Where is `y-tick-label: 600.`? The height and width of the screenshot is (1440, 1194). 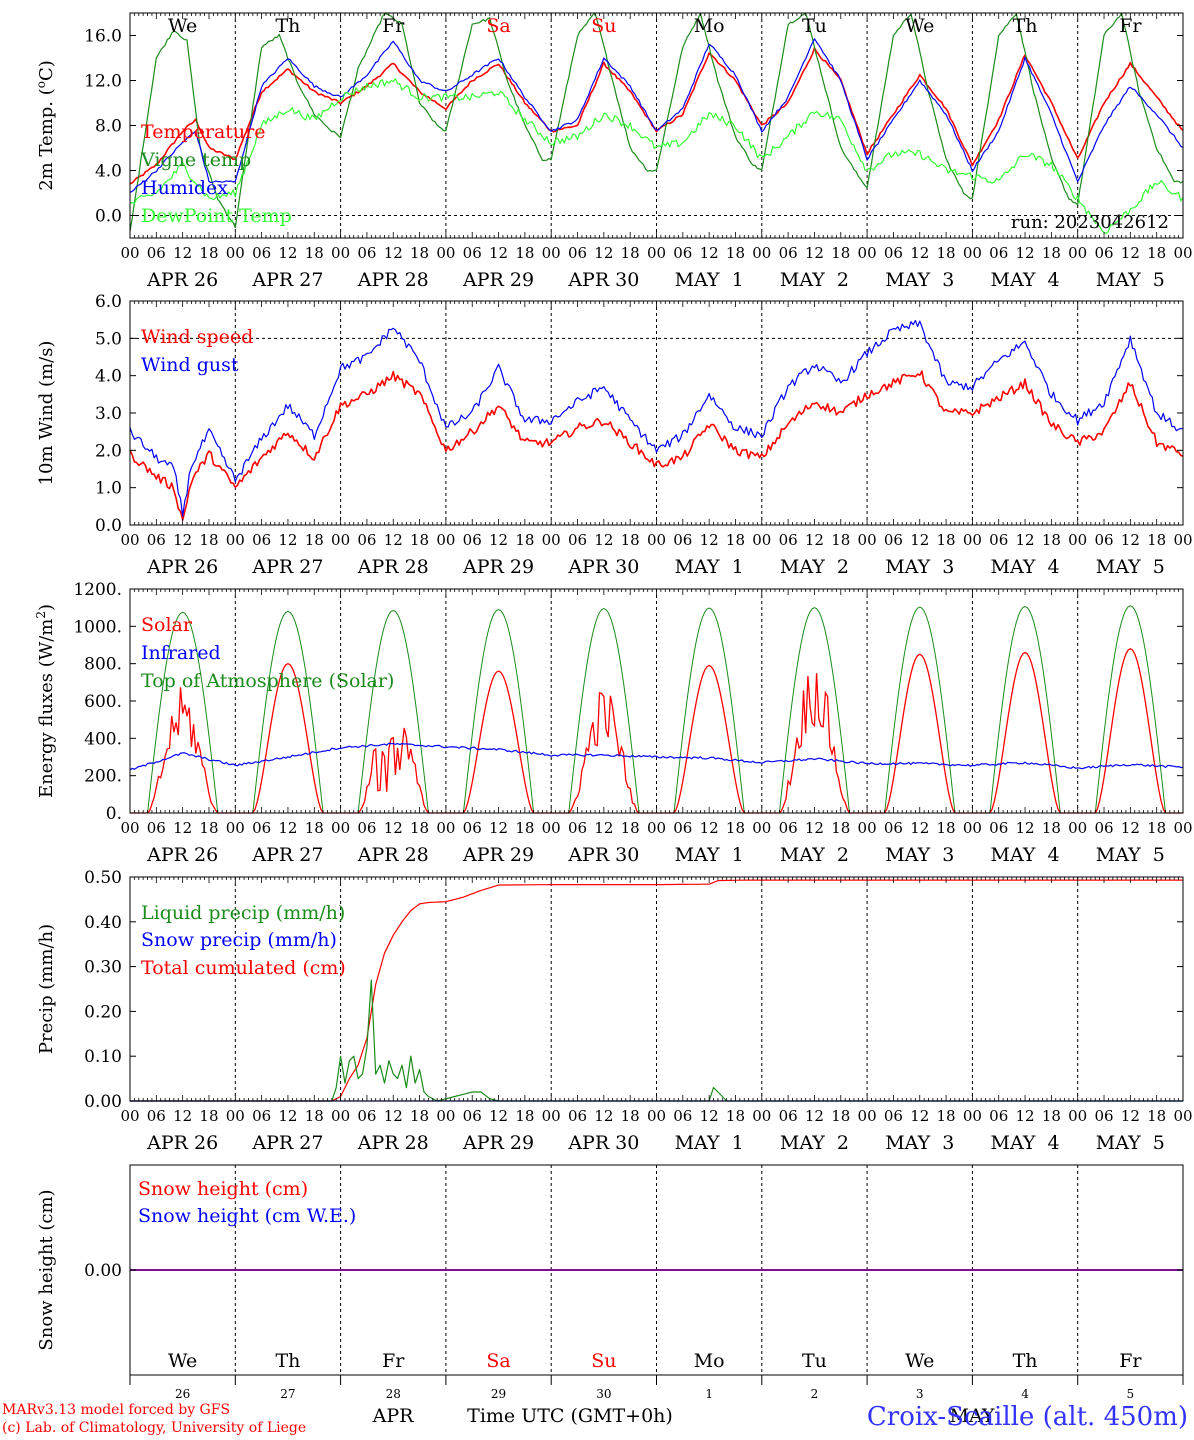
y-tick-label: 600. is located at coordinates (103, 702).